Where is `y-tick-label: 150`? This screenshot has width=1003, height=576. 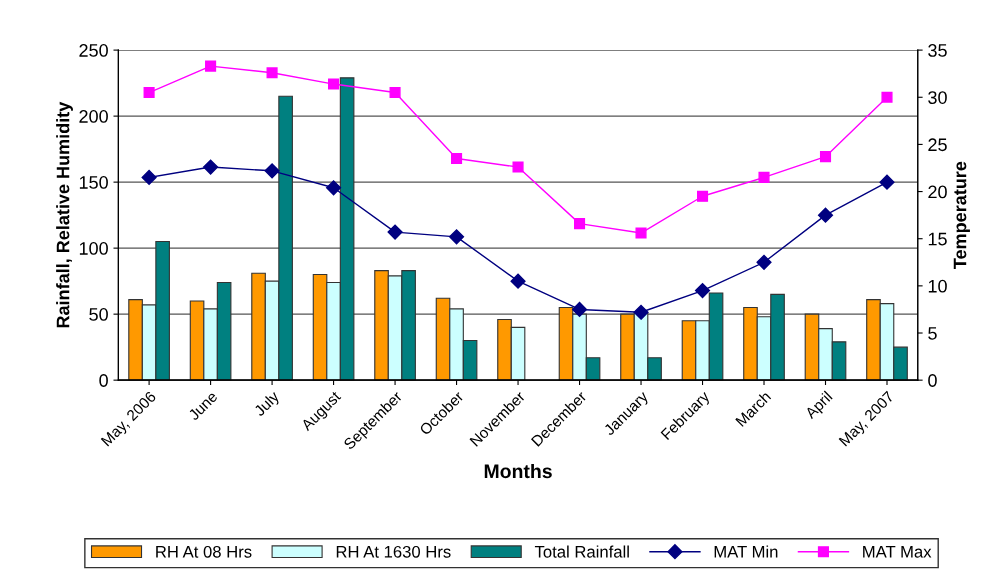 y-tick-label: 150 is located at coordinates (93, 182).